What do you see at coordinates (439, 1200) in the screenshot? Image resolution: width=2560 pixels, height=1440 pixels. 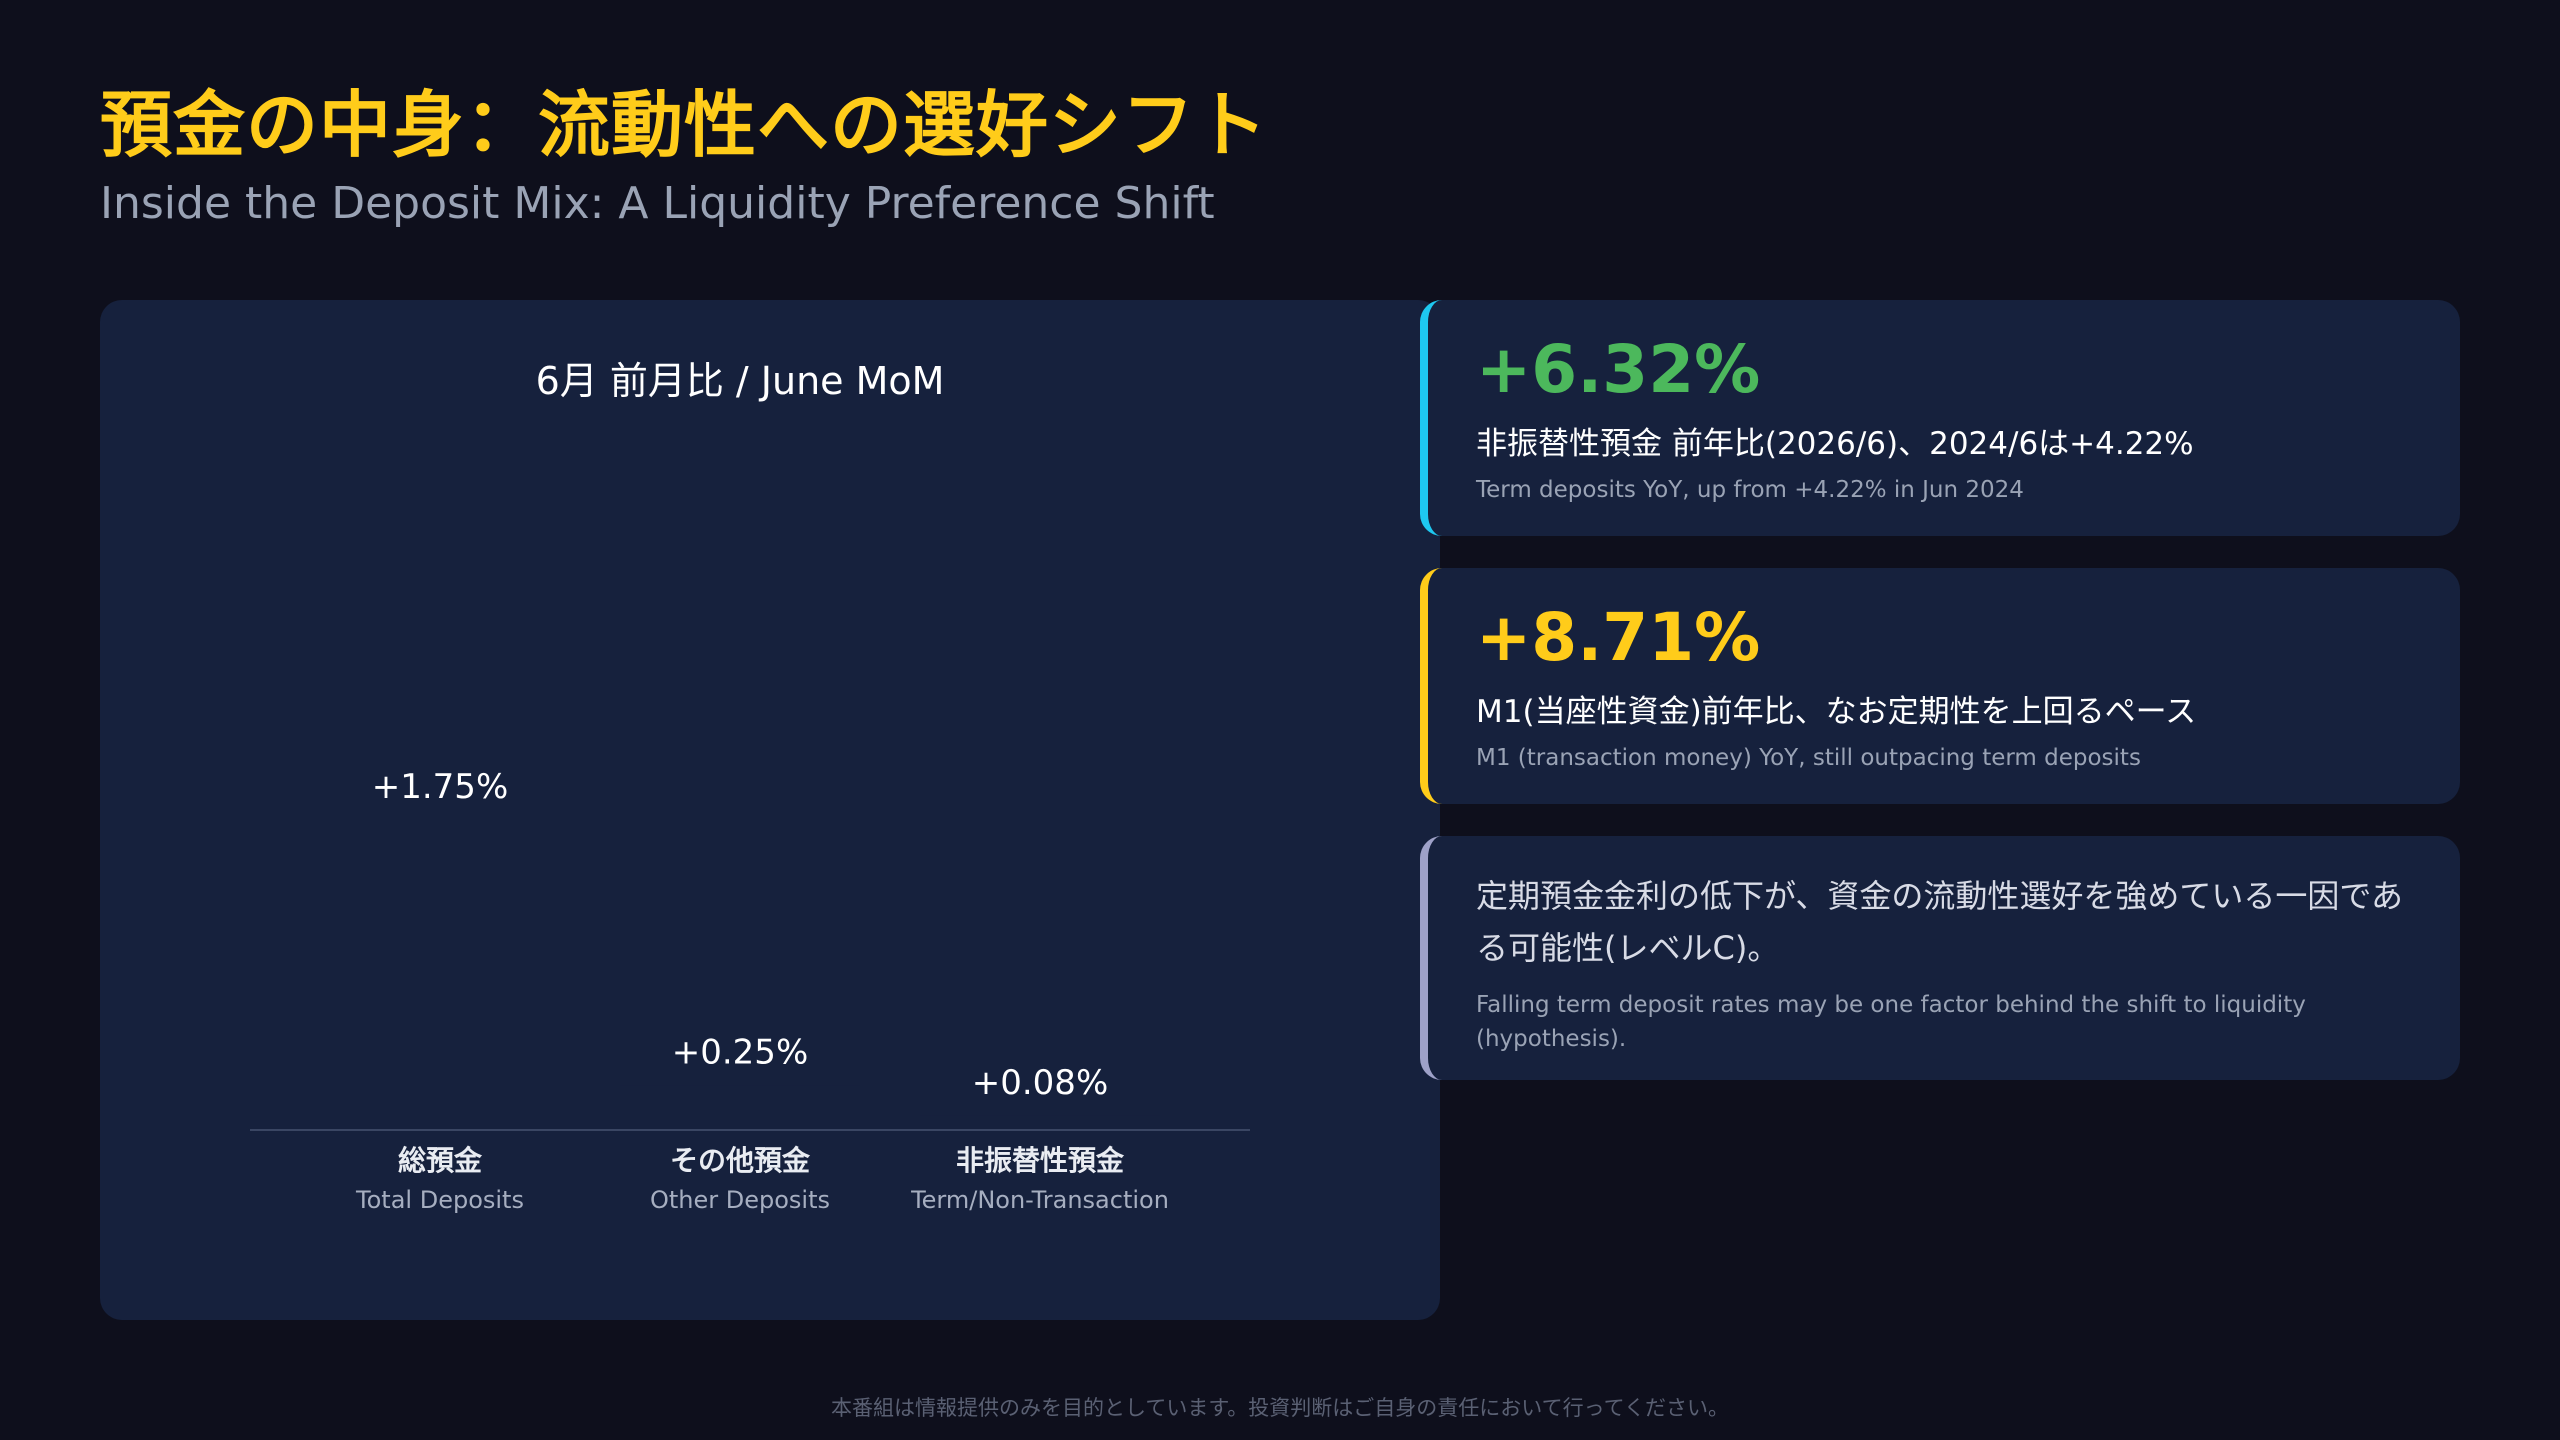 I see `category-label-en: Total Deposits` at bounding box center [439, 1200].